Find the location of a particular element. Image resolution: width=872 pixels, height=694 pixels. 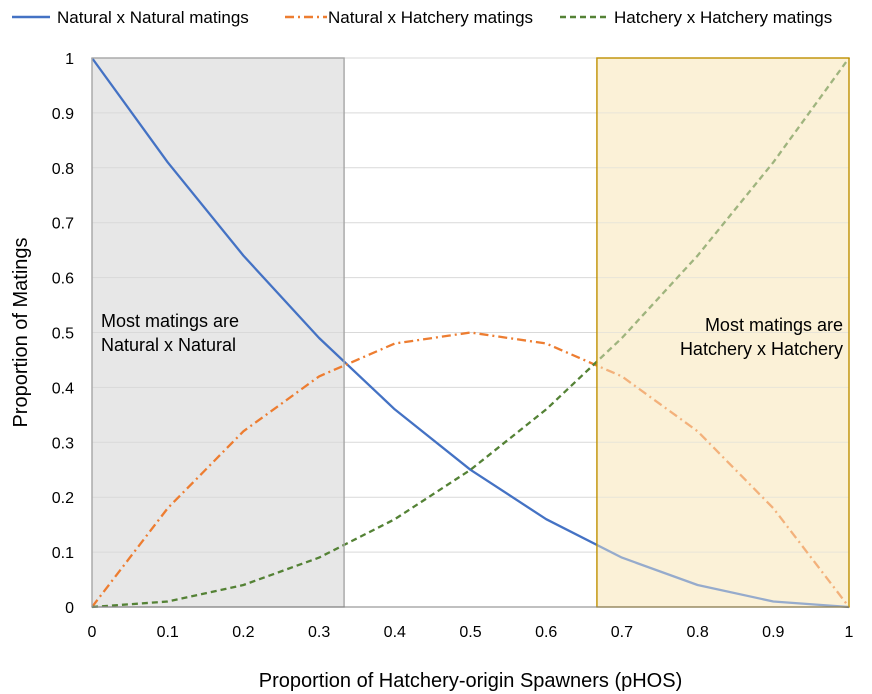

legend-item-natural-natural: Natural x Natural matings is located at coordinates (130, 17).